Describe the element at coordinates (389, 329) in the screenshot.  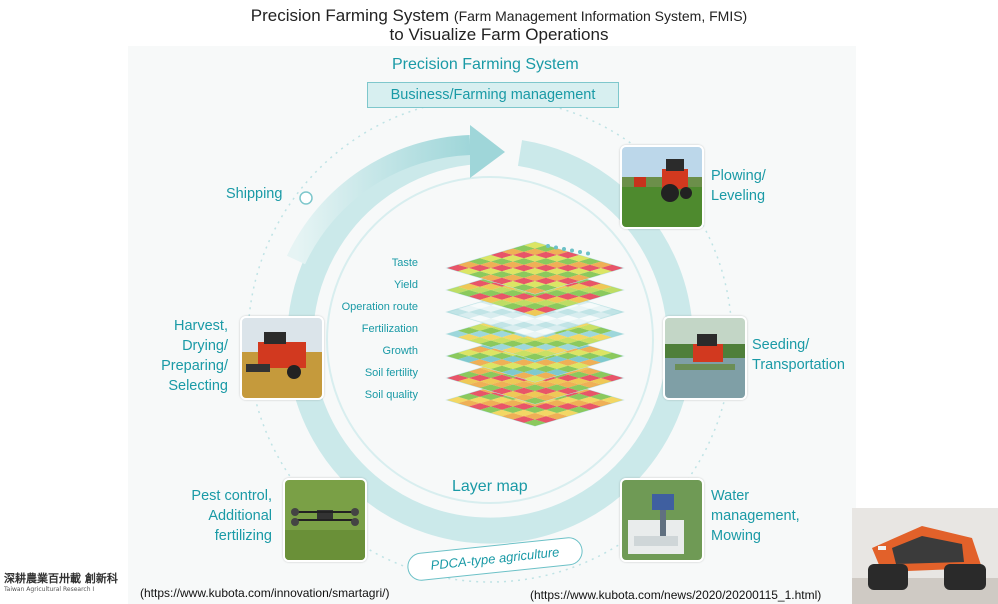
I see `layer-label: Fertilization` at that location.